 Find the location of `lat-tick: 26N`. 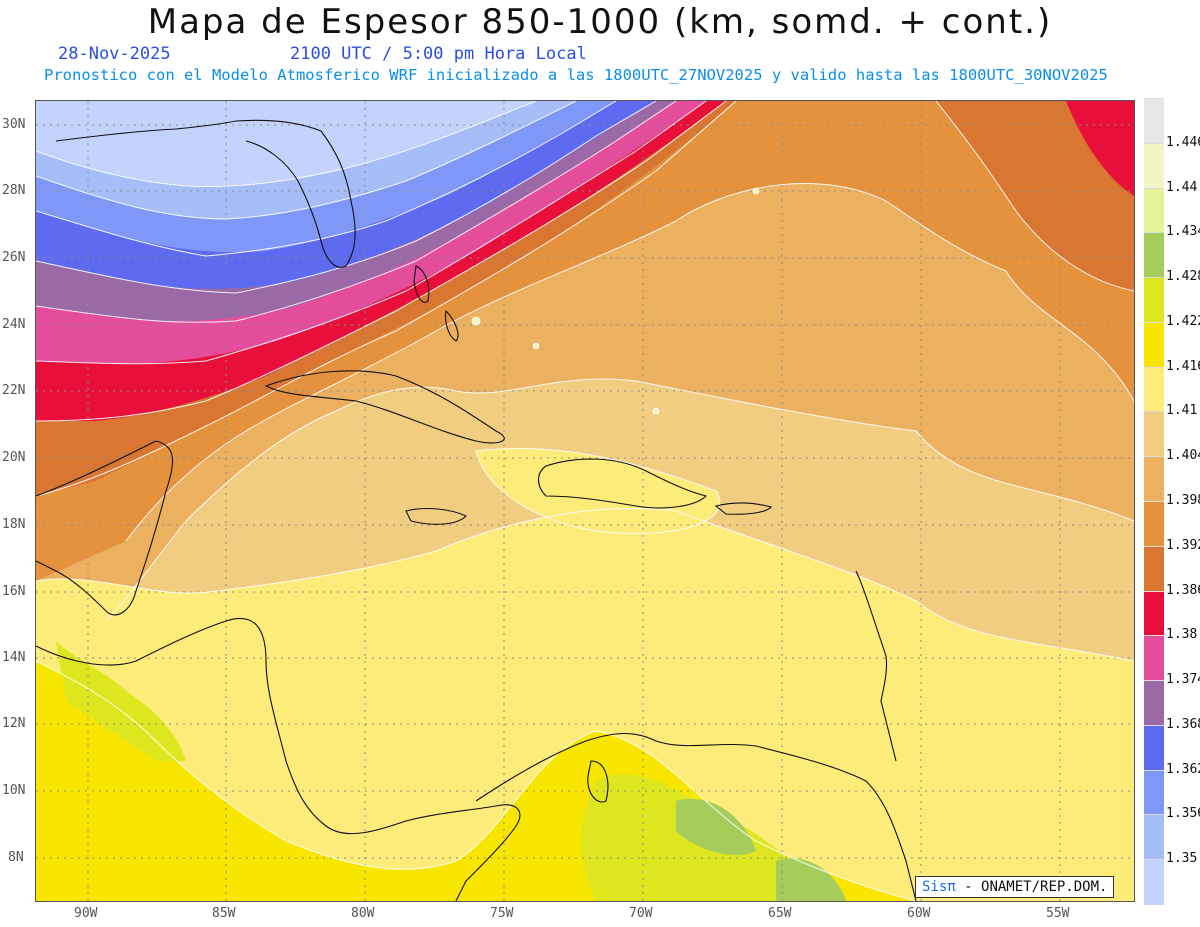

lat-tick: 26N is located at coordinates (14, 257).